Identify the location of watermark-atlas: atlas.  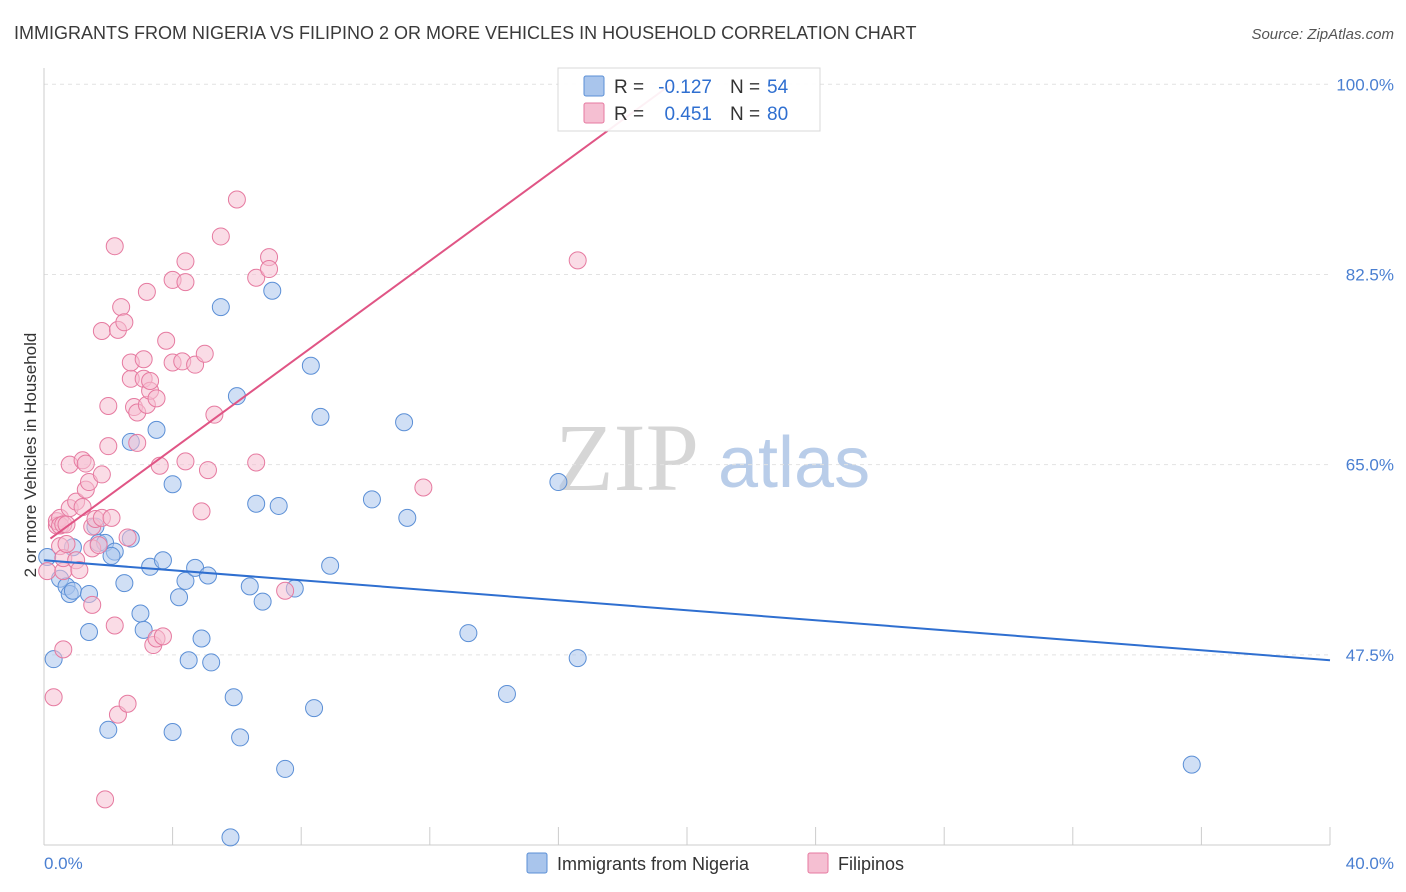
(794, 463).